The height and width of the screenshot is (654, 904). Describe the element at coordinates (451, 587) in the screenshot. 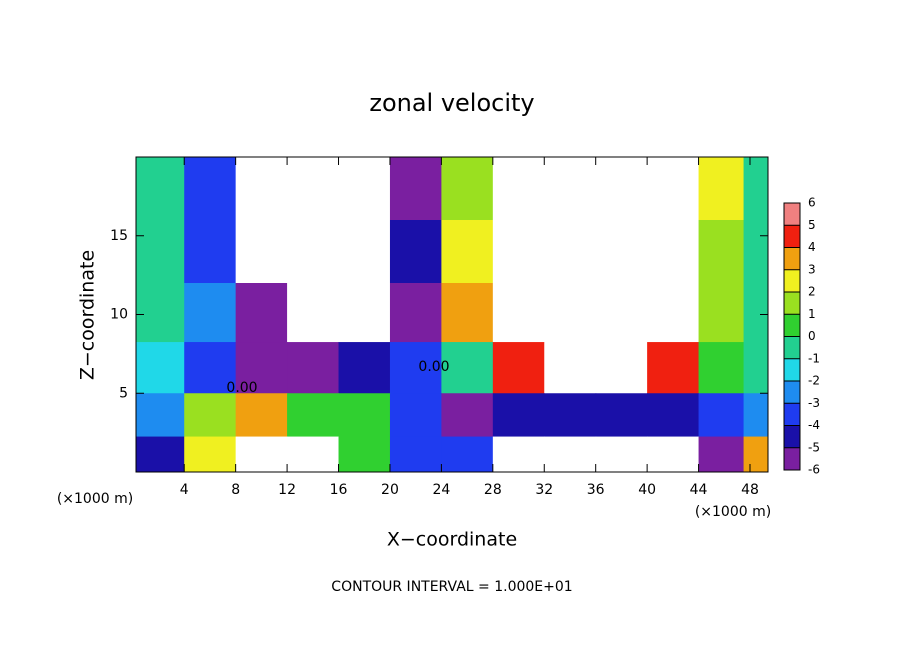

I see `footer: CONTOUR INTERVAL = 1.000E+01` at that location.